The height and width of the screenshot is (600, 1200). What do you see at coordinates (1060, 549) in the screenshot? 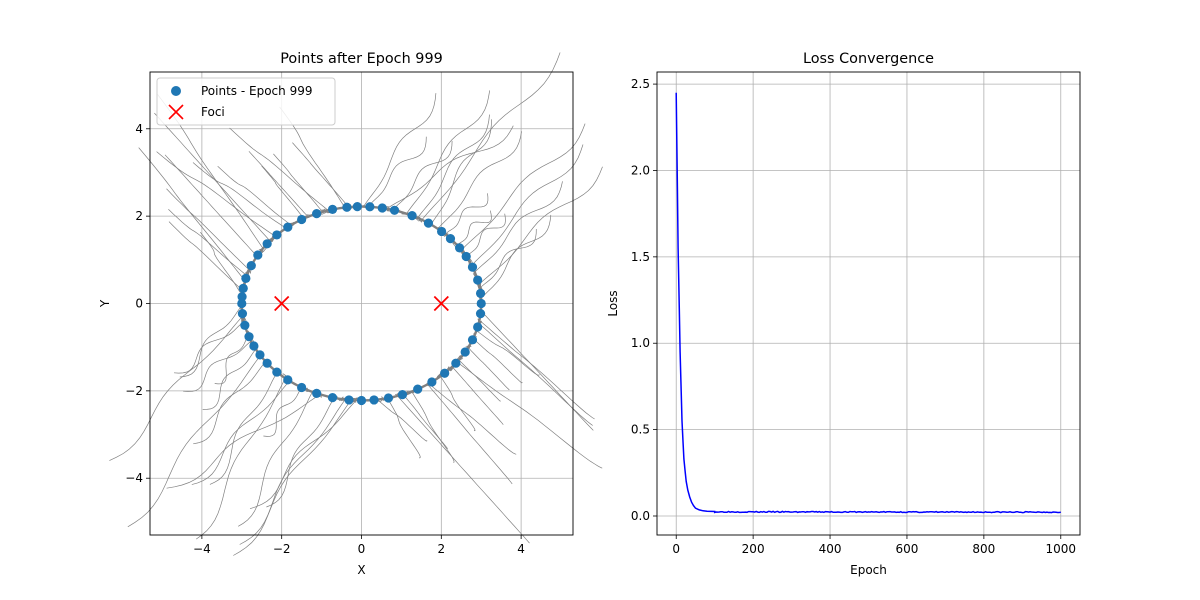
I see `loss-x-tick-label: 1000` at bounding box center [1060, 549].